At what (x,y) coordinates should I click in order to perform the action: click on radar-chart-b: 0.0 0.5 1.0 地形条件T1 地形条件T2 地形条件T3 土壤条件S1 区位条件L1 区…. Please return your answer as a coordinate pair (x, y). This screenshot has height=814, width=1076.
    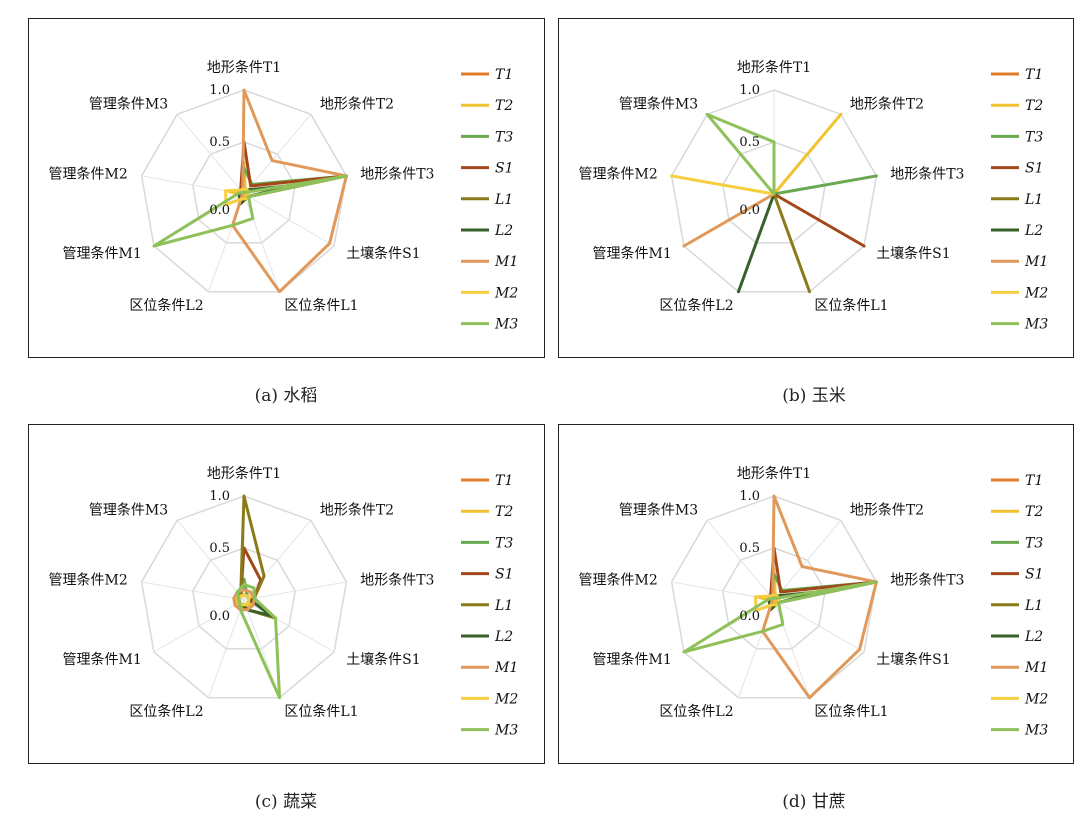
    Looking at the image, I should click on (814, 196).